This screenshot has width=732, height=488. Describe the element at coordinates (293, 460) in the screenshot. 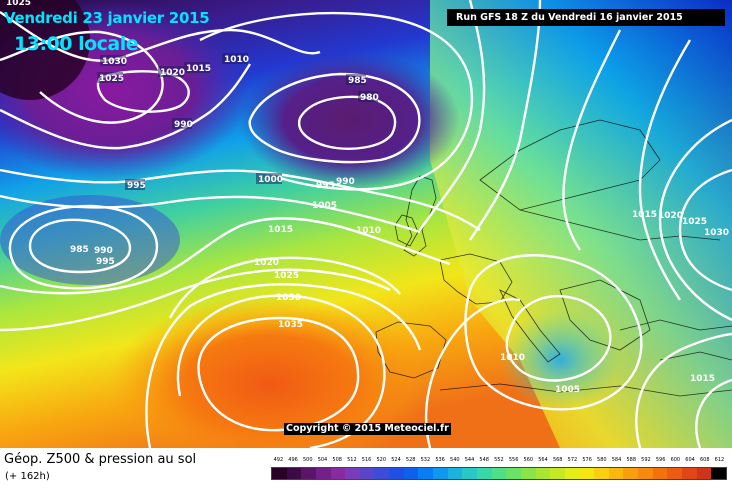

I see `scale-tick-label: 496` at that location.